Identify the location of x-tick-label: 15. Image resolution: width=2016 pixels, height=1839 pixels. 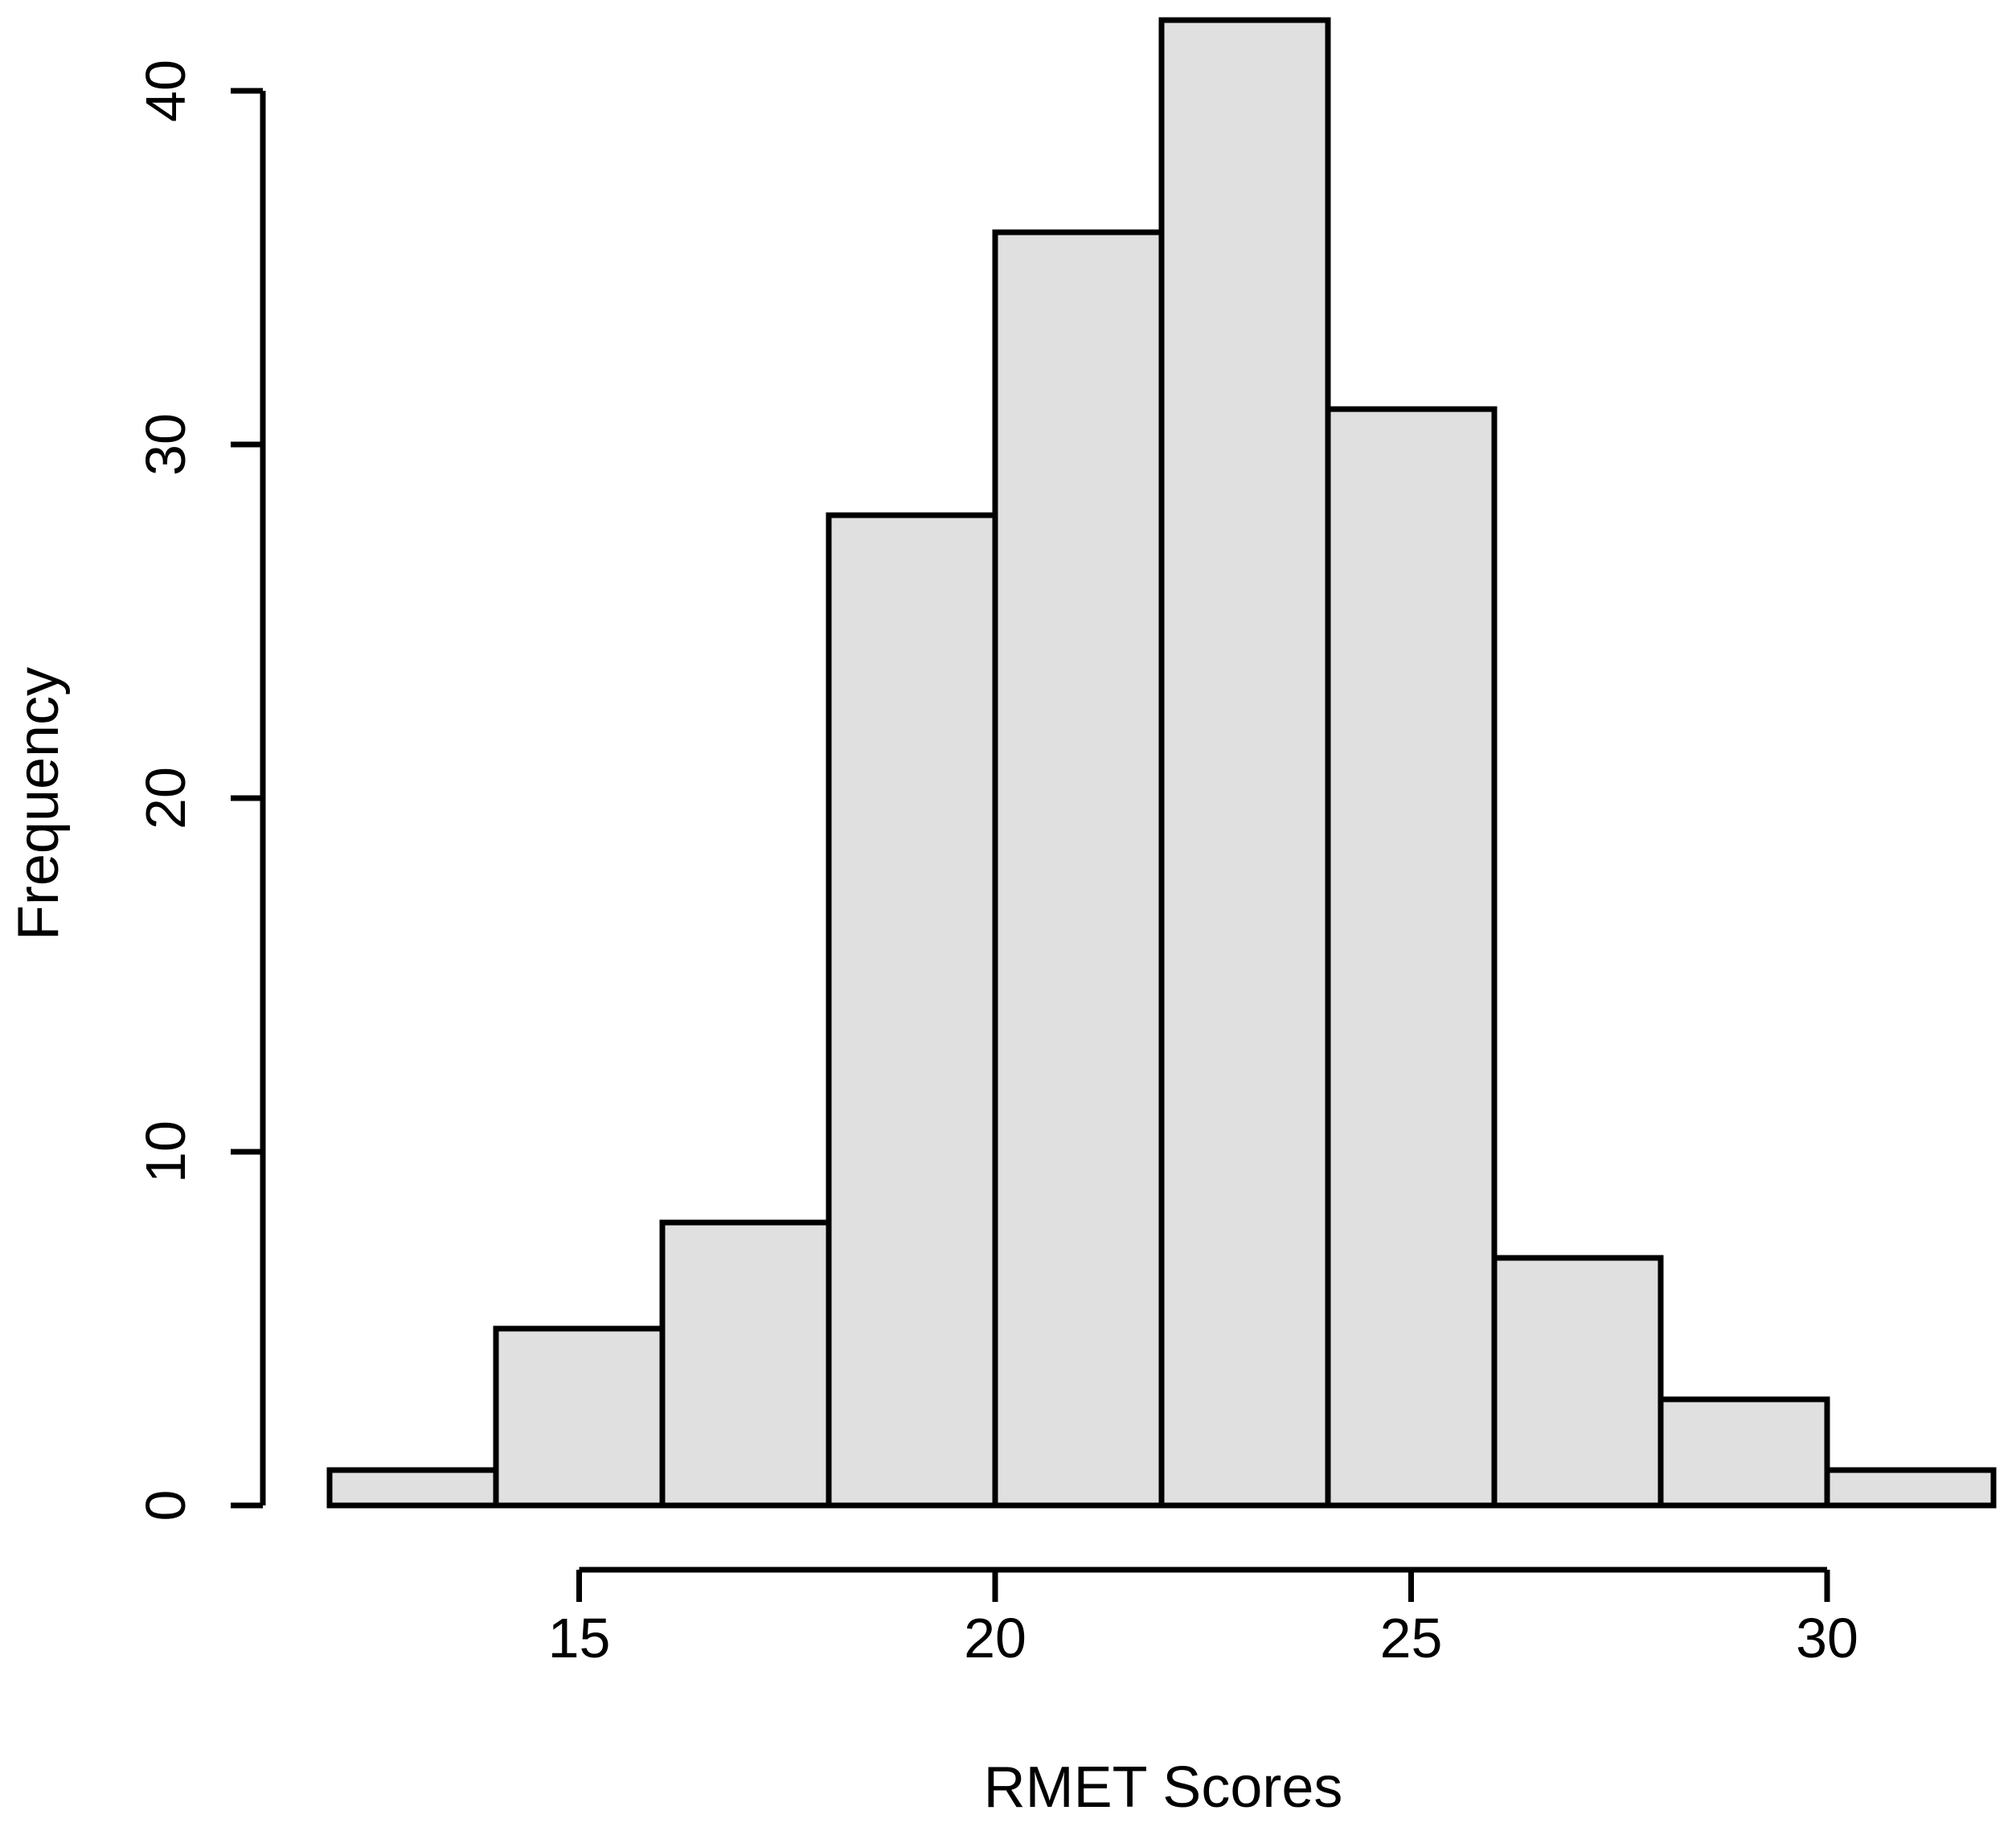
(579, 1638).